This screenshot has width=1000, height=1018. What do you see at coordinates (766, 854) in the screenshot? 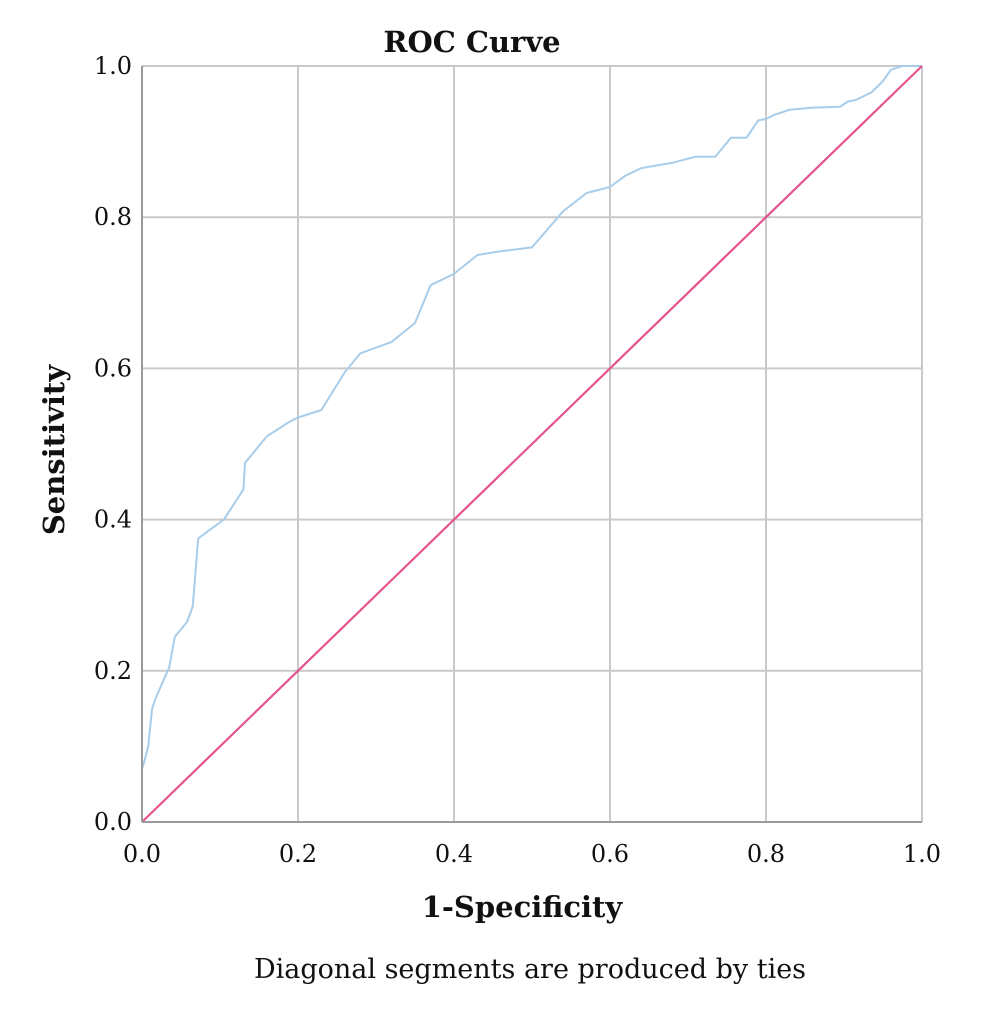
I see `x-tick-label: 0.8` at bounding box center [766, 854].